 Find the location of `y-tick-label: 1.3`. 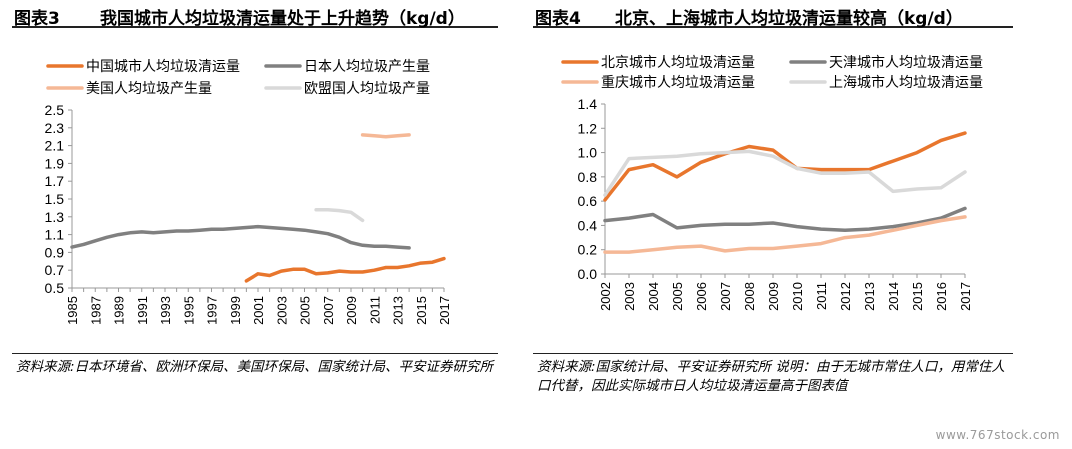

y-tick-label: 1.3 is located at coordinates (55, 217).